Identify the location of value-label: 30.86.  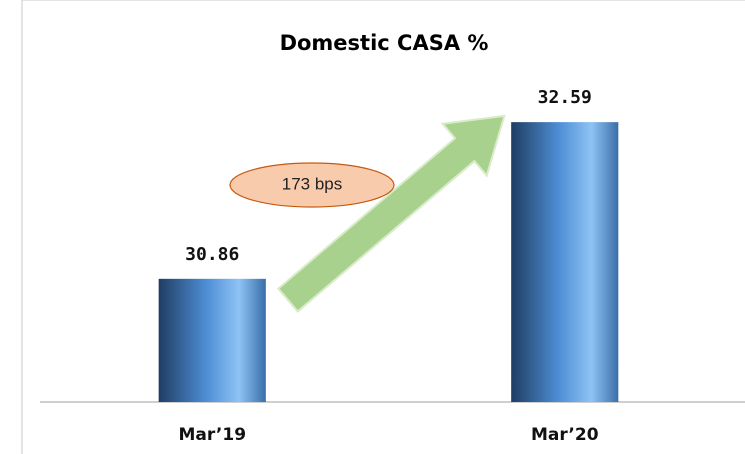
(212, 254).